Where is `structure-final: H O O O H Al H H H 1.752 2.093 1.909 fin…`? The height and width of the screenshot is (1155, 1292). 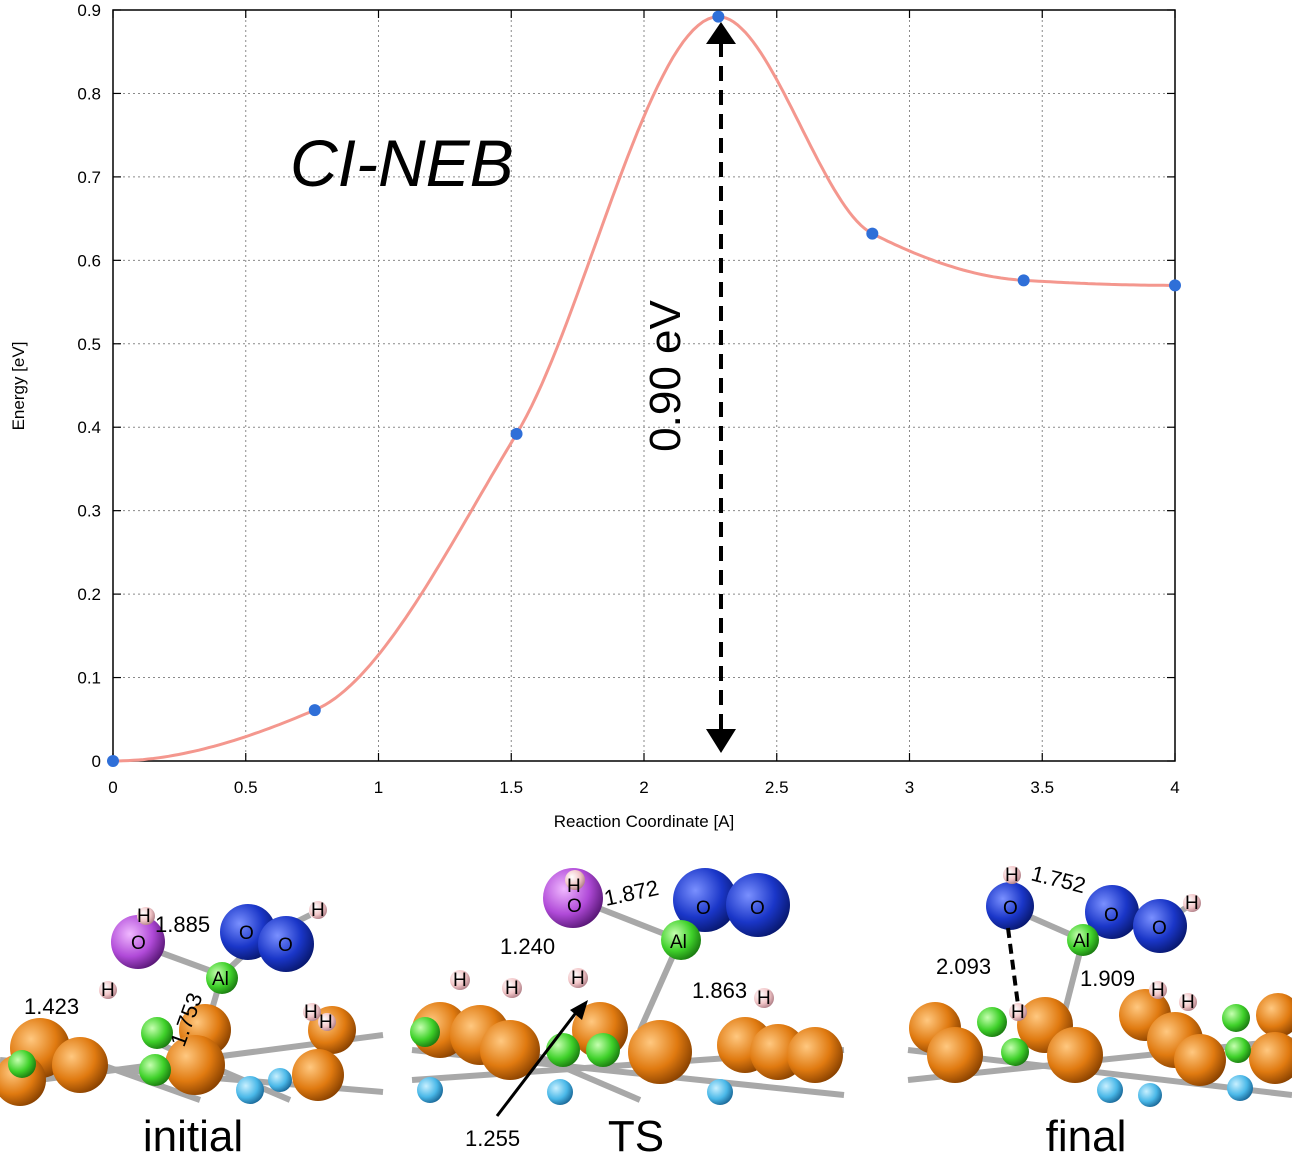 structure-final: H O O O H Al H H H 1.752 2.093 1.909 fin… is located at coordinates (1099, 1008).